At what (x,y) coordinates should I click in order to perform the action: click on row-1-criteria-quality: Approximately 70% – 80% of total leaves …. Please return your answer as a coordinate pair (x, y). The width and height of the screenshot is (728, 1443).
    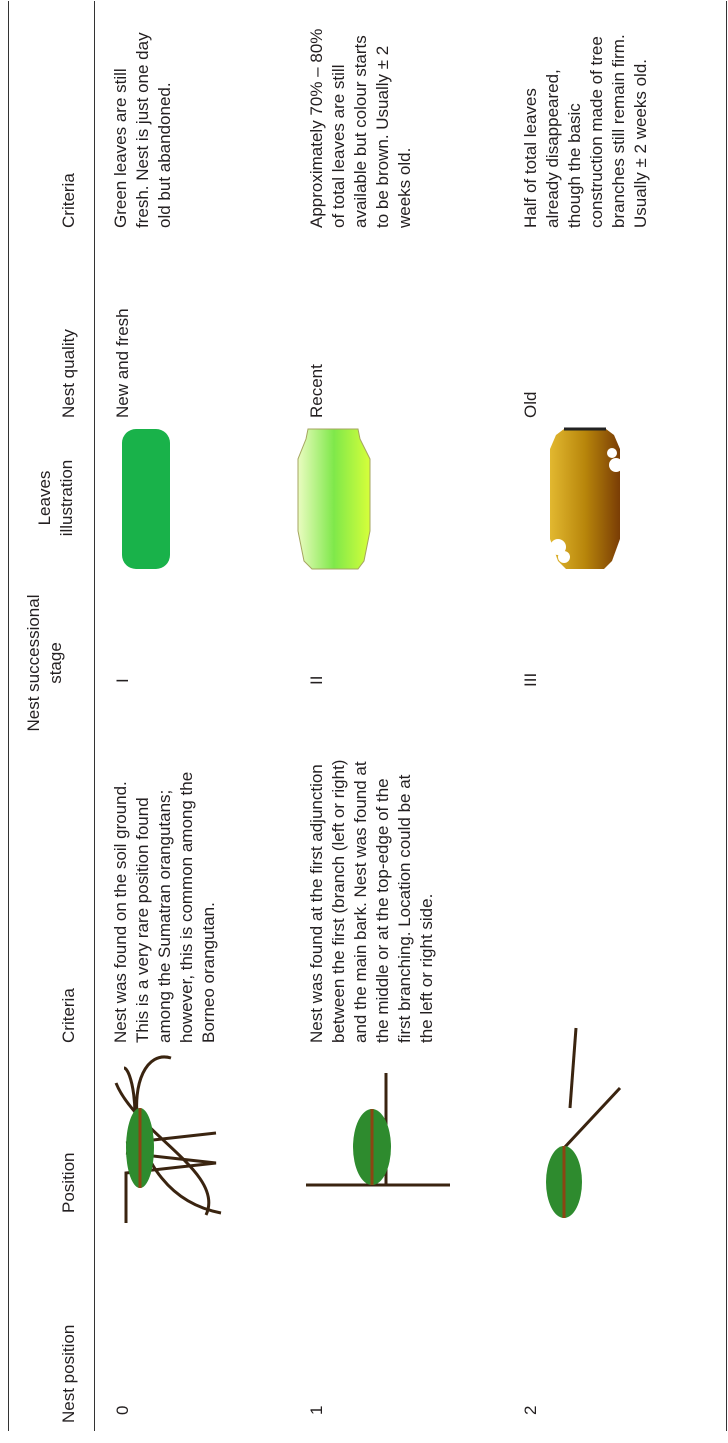
    Looking at the image, I should click on (360, 128).